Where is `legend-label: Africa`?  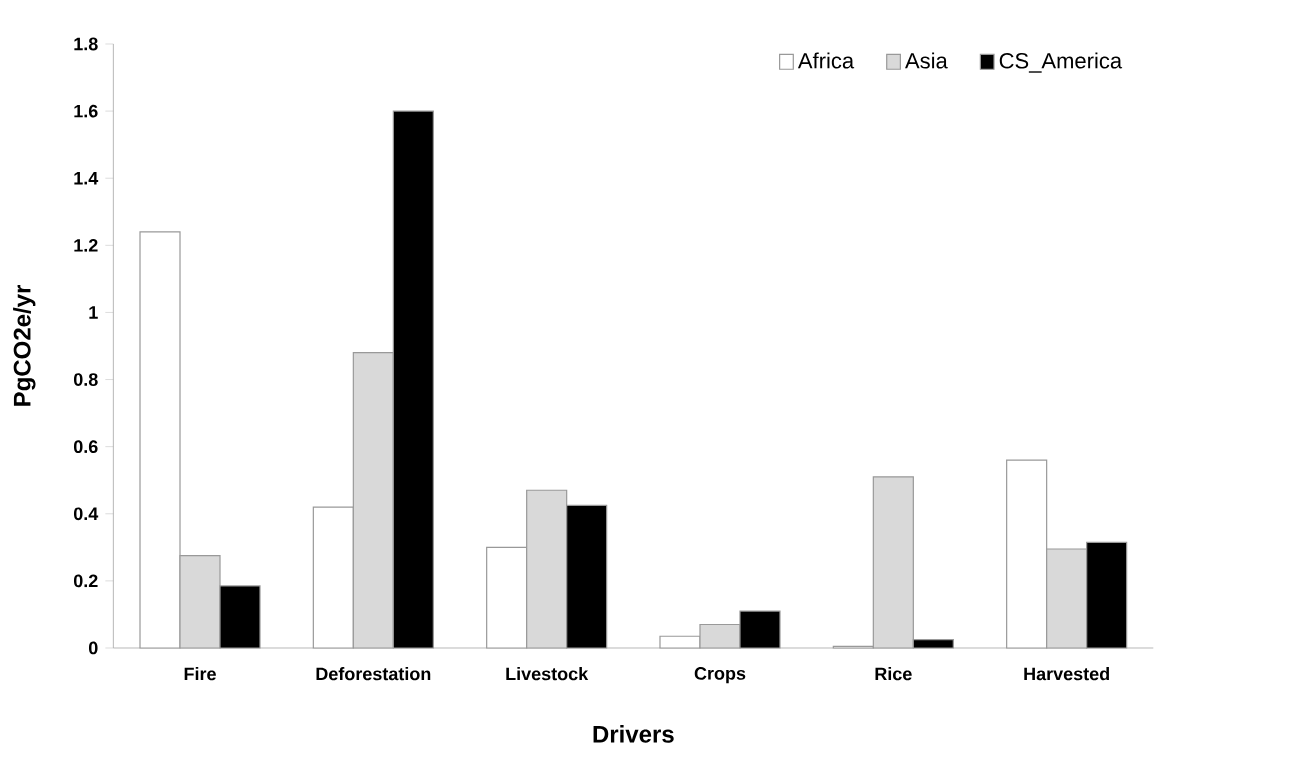
legend-label: Africa is located at coordinates (826, 60).